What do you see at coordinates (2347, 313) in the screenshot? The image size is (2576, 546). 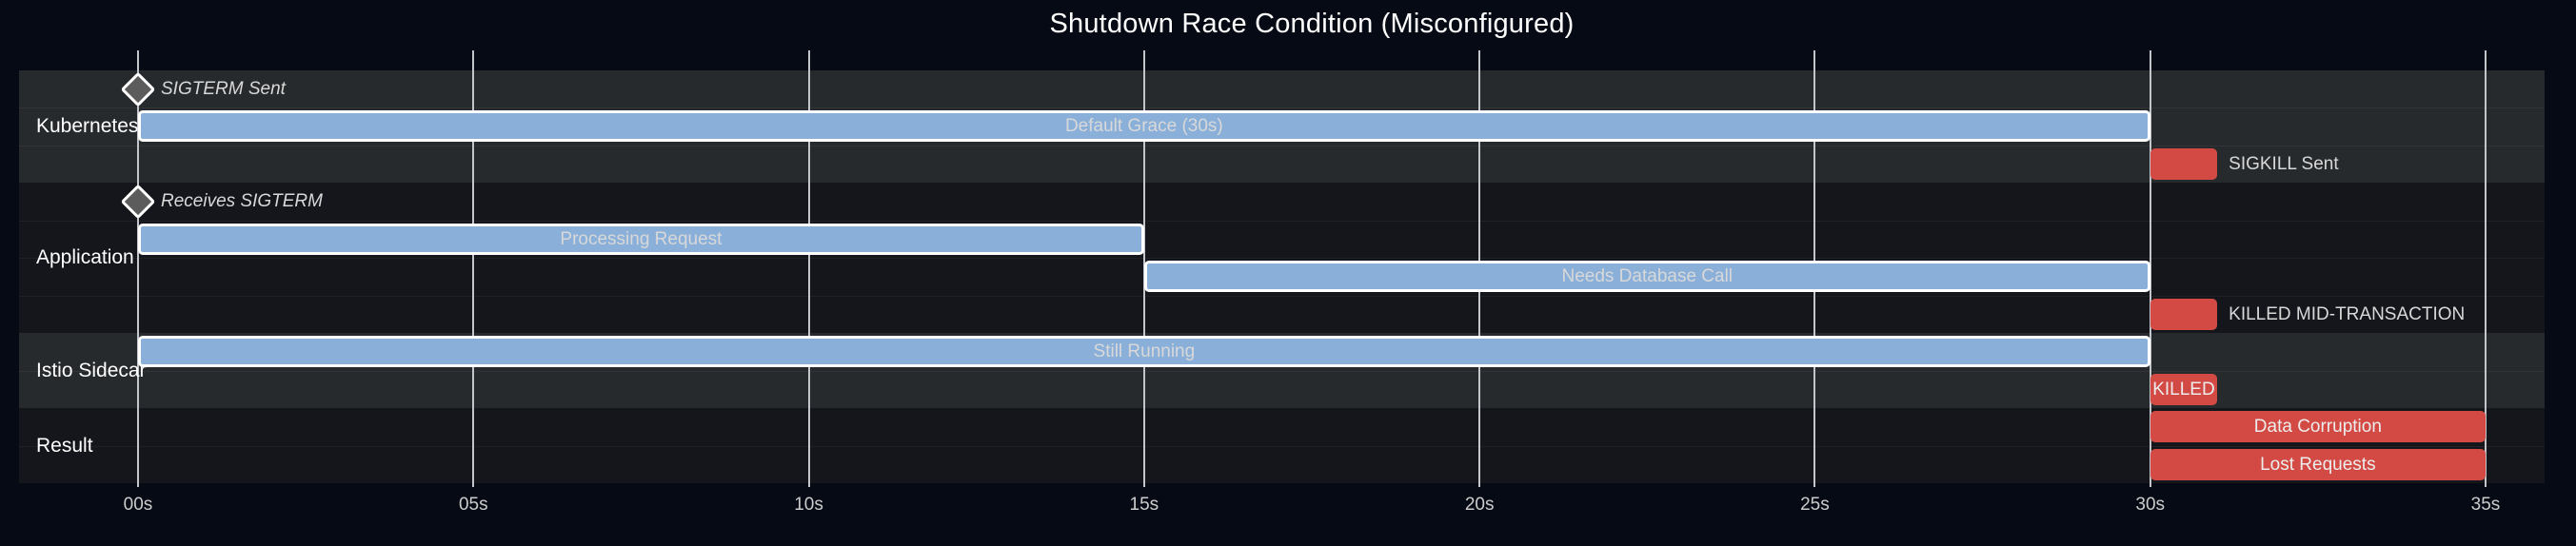 I see `bar-label-killed-mid-transaction: KILLED MID-TRANSACTION` at bounding box center [2347, 313].